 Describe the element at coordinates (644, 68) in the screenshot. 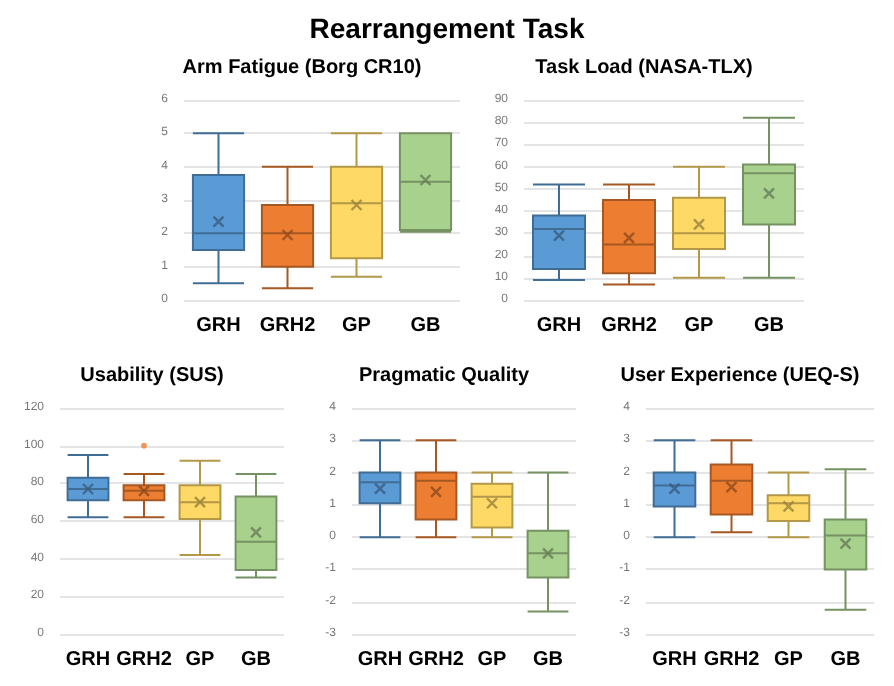

I see `chart-title: Task Load (NASA-TLX)` at that location.